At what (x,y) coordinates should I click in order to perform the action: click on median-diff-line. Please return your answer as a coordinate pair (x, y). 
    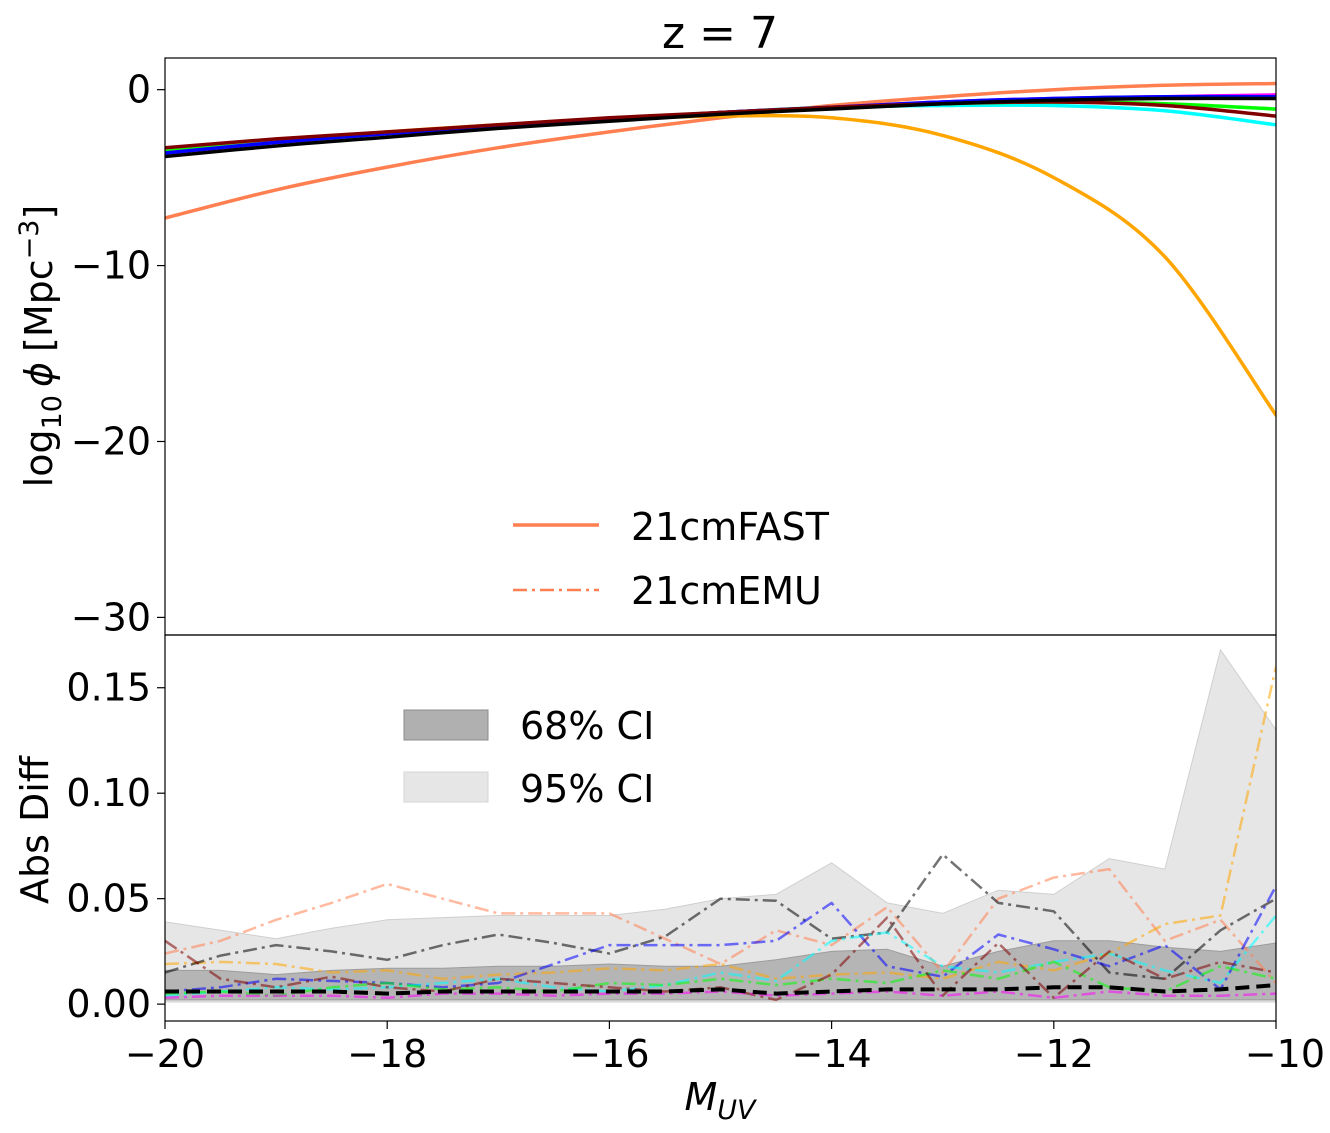
    Looking at the image, I should click on (720, 989).